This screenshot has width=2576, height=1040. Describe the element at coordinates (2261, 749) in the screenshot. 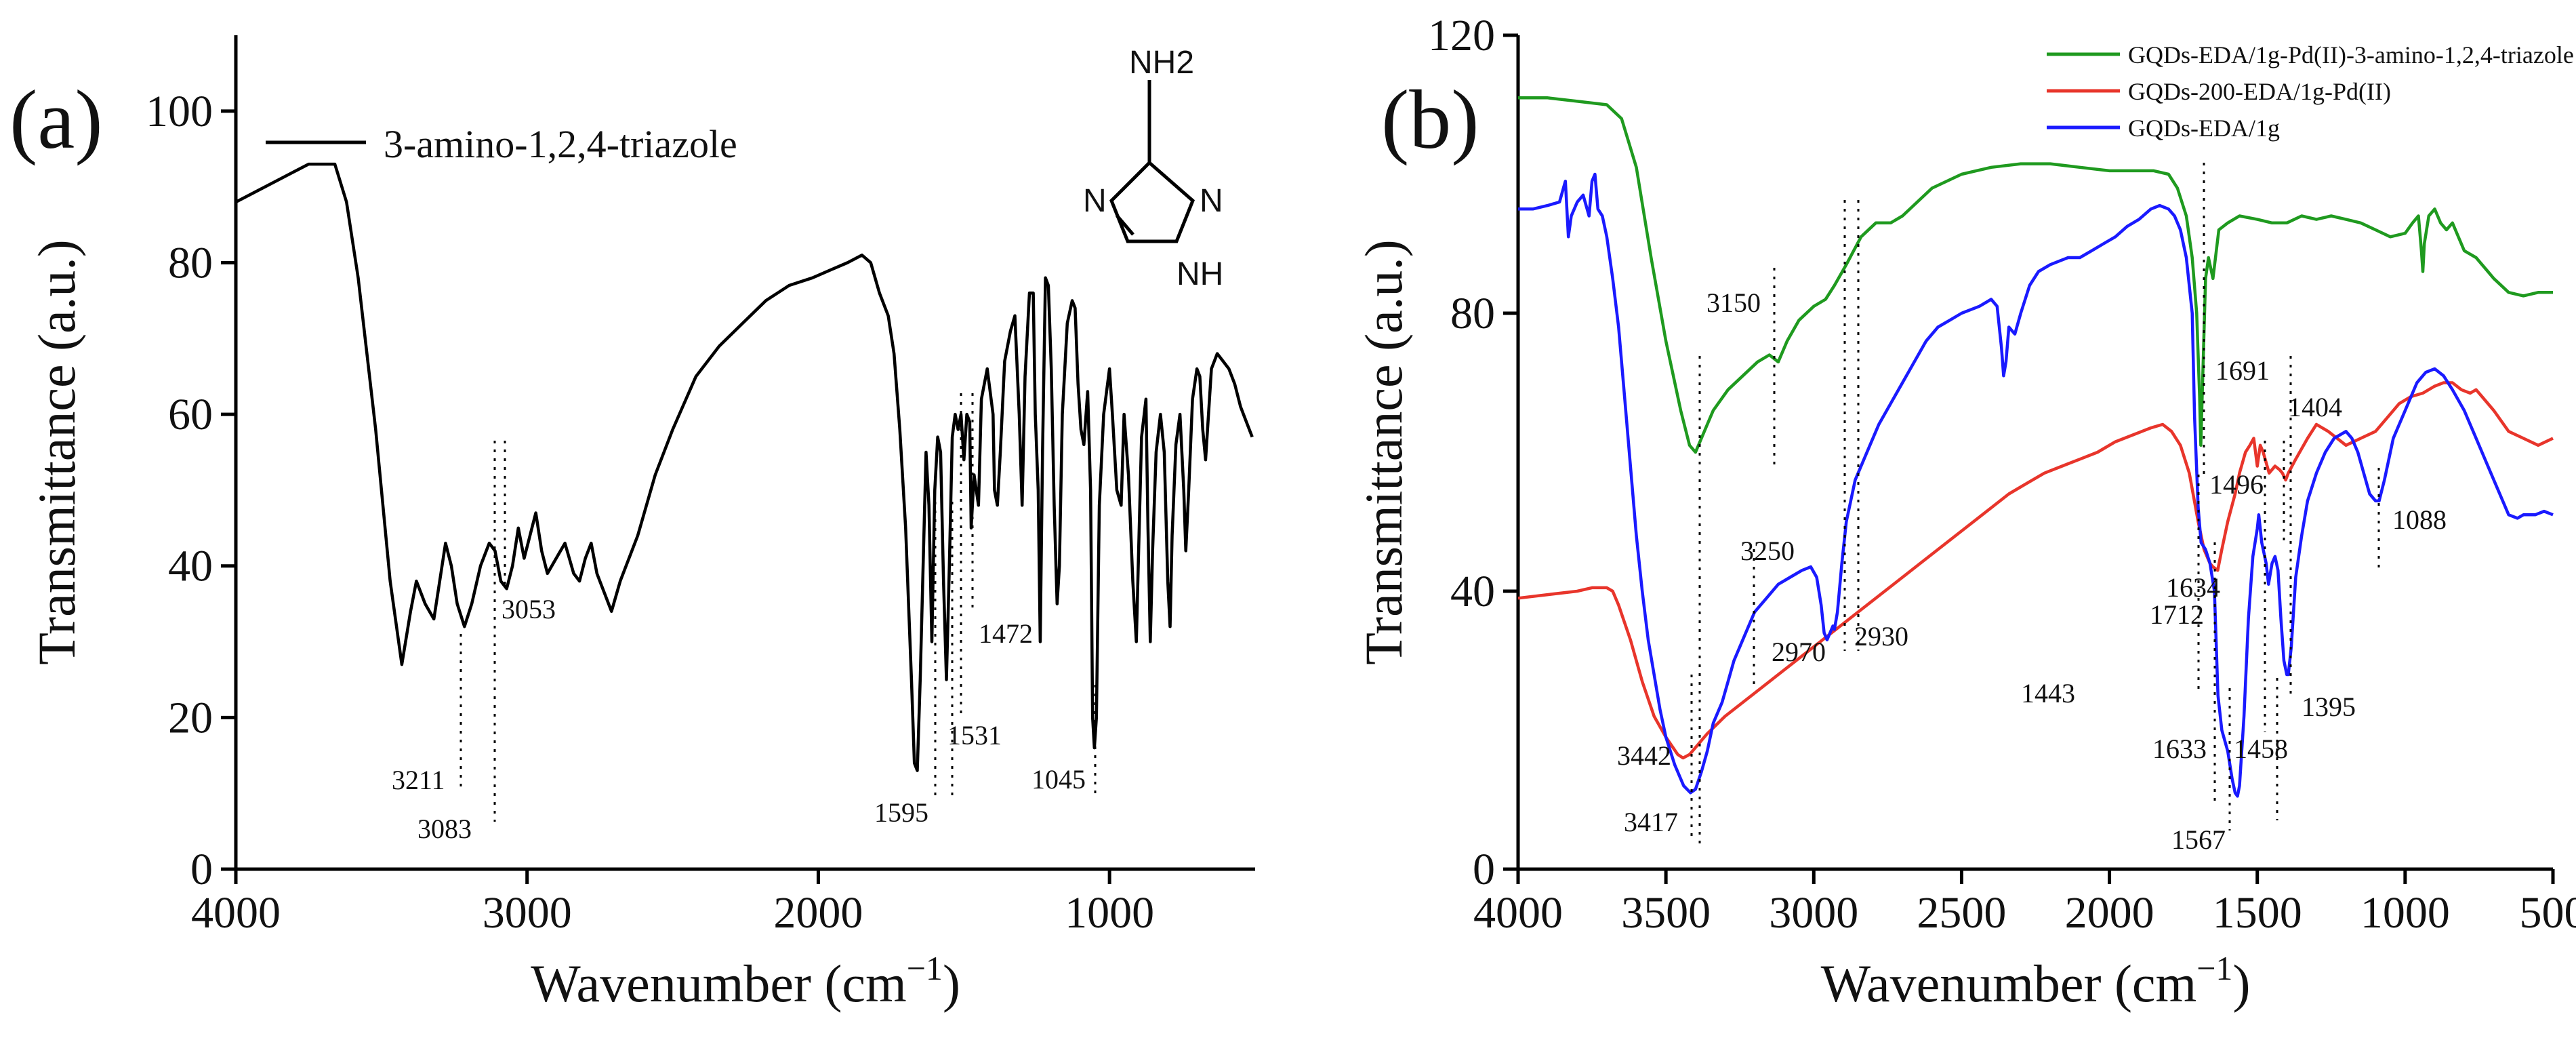

I see `peak-label: 1458` at that location.